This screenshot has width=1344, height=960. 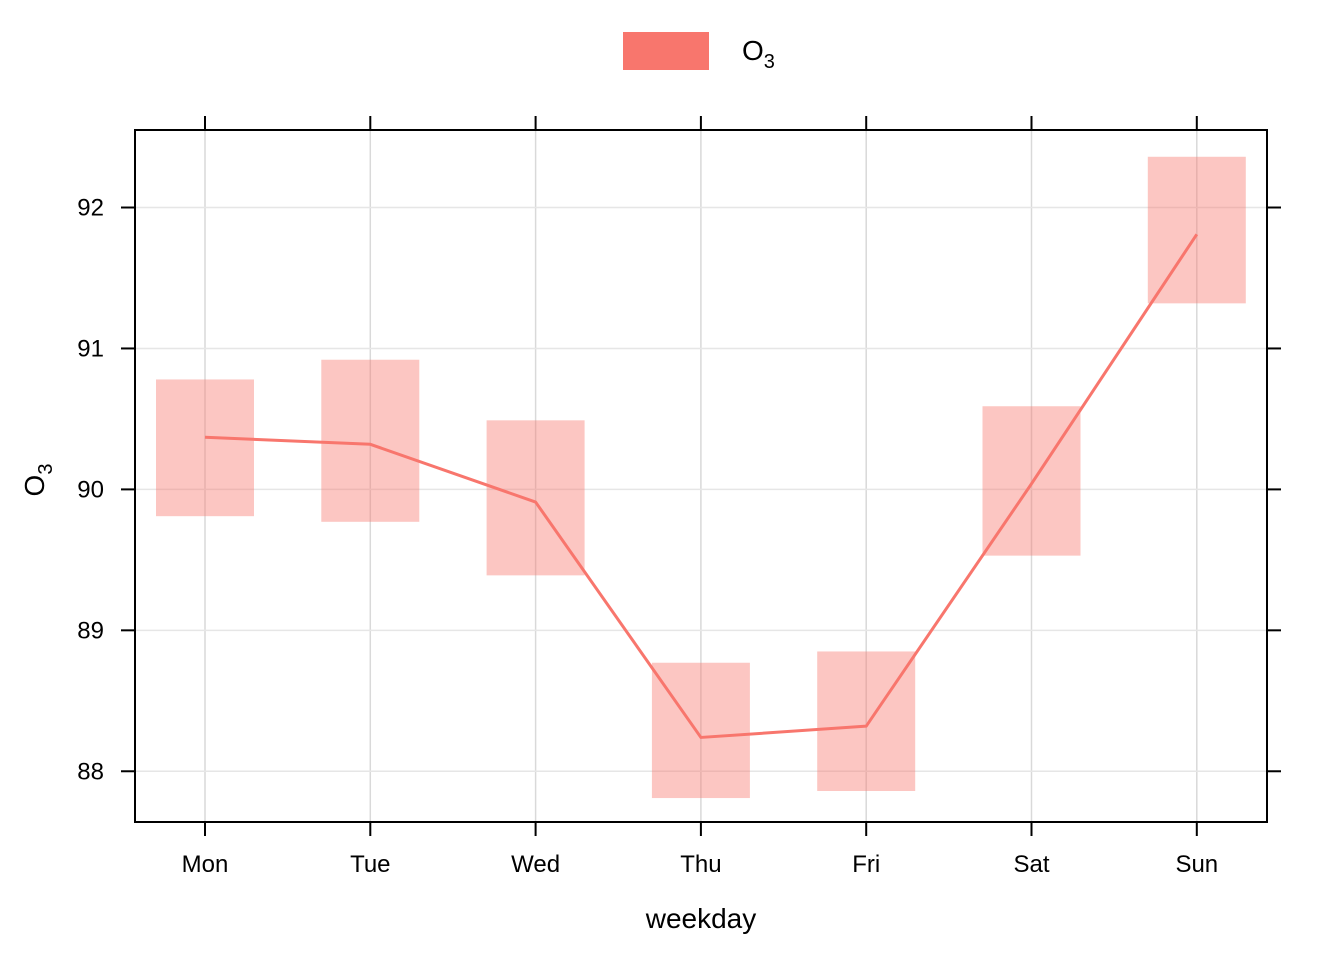 I want to click on x-axis-title: weekday, so click(x=701, y=918).